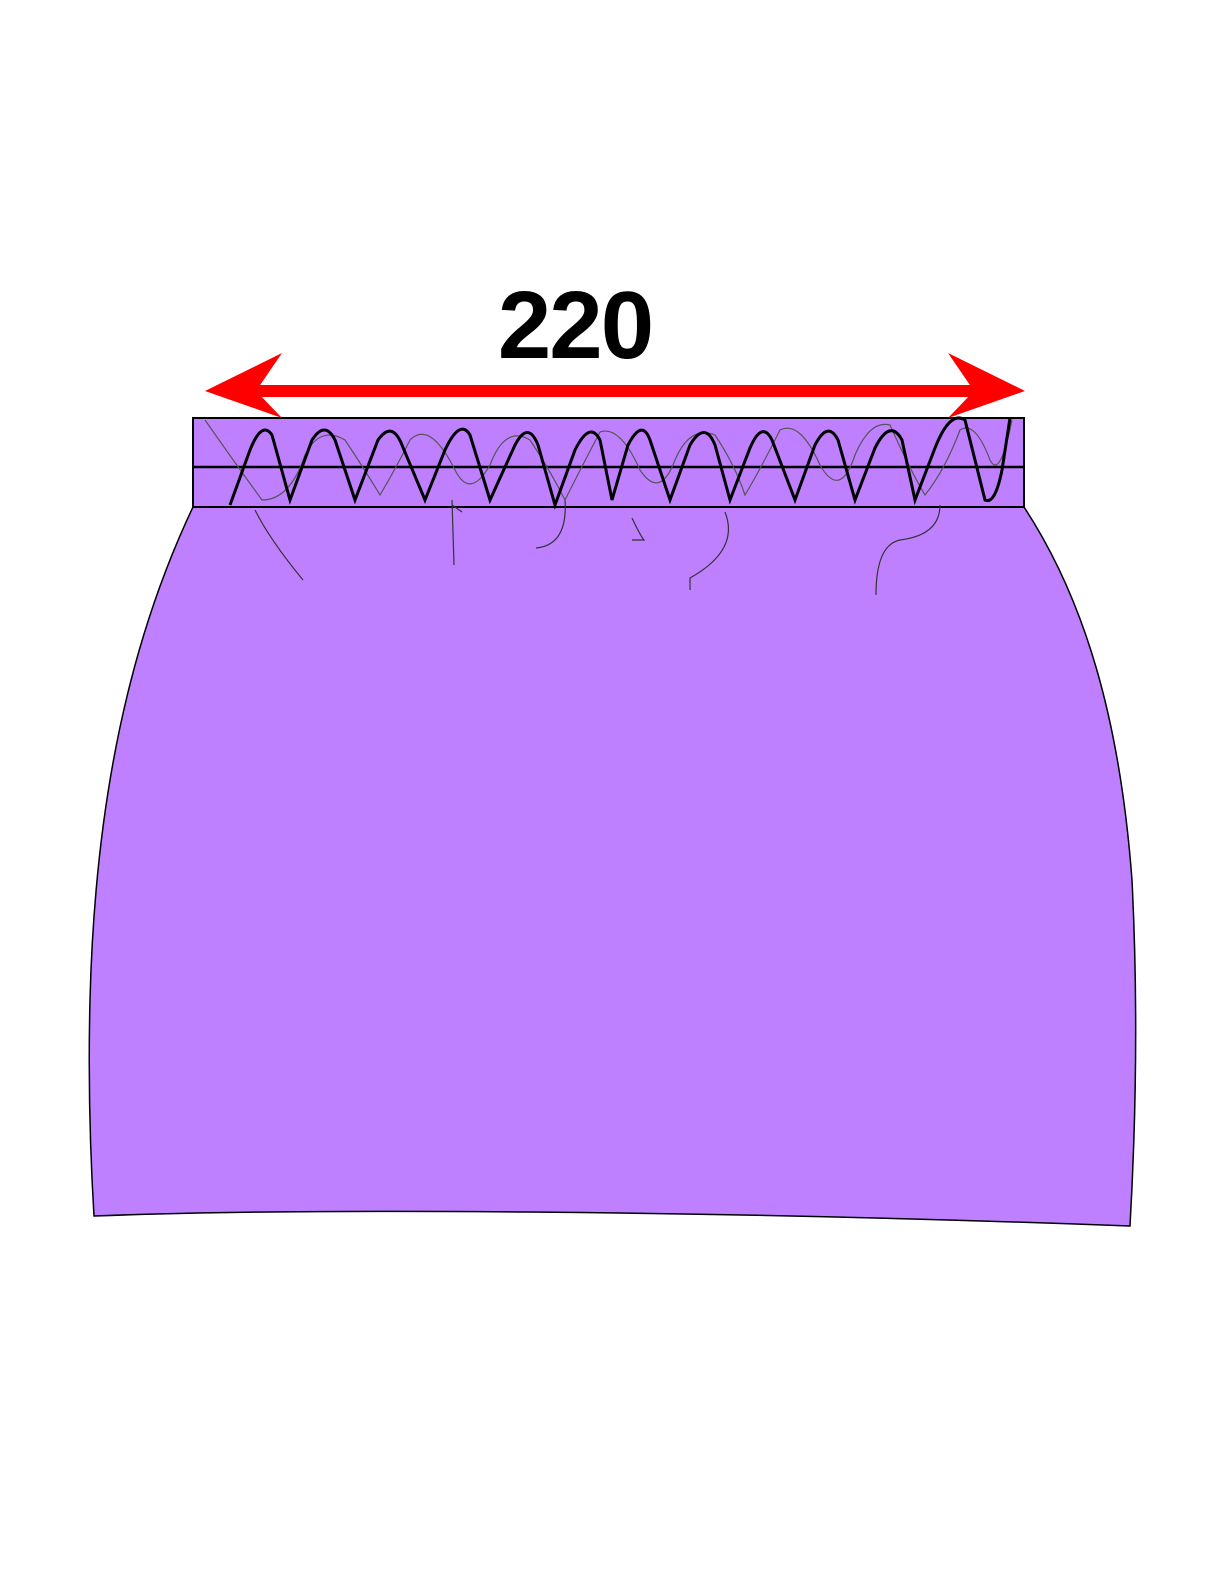 This screenshot has width=1226, height=1586. What do you see at coordinates (597, 547) in the screenshot?
I see `thread-tails` at bounding box center [597, 547].